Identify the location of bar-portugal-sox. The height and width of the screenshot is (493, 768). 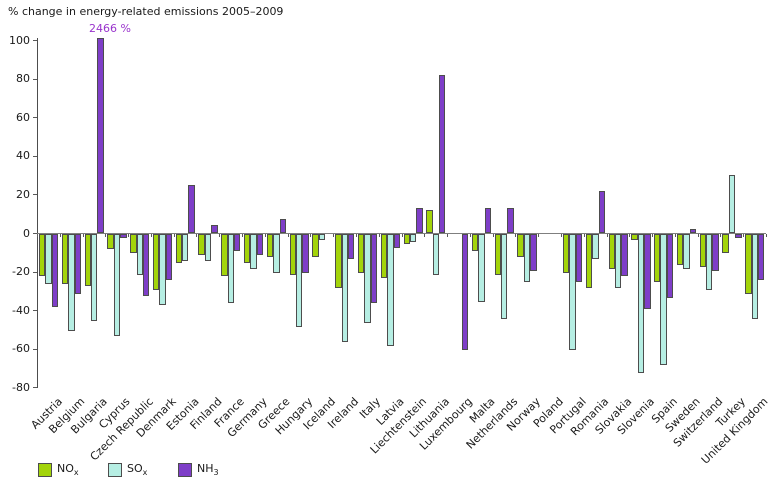
(572, 292).